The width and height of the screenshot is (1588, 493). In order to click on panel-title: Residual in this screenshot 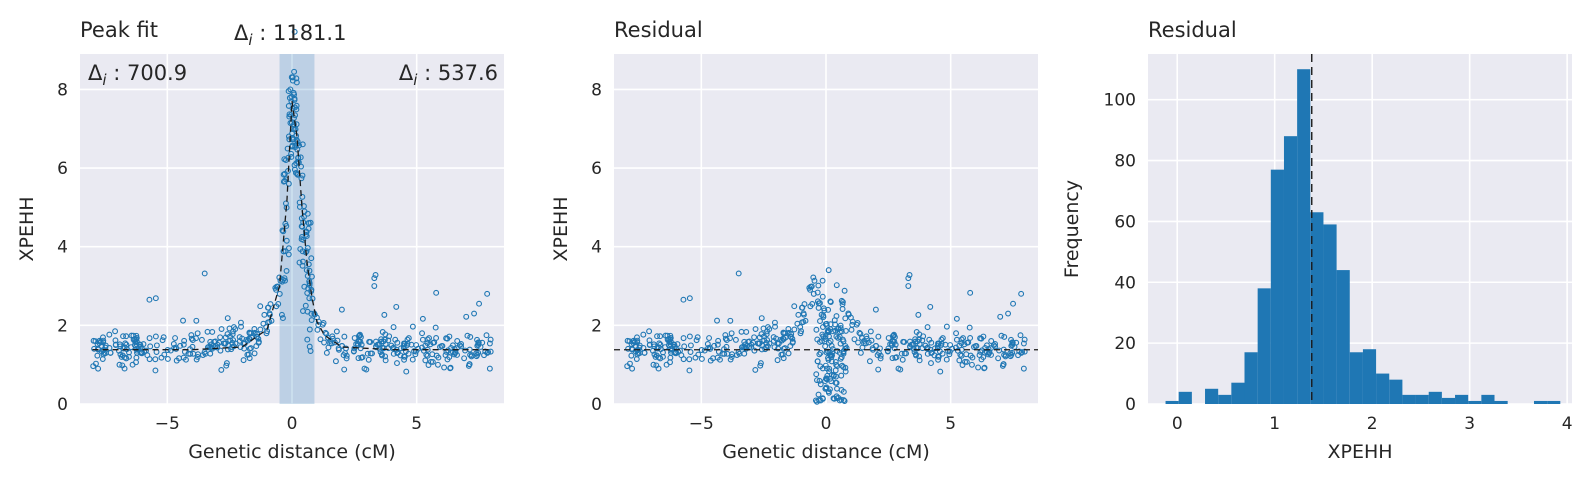, I will do `click(658, 30)`.